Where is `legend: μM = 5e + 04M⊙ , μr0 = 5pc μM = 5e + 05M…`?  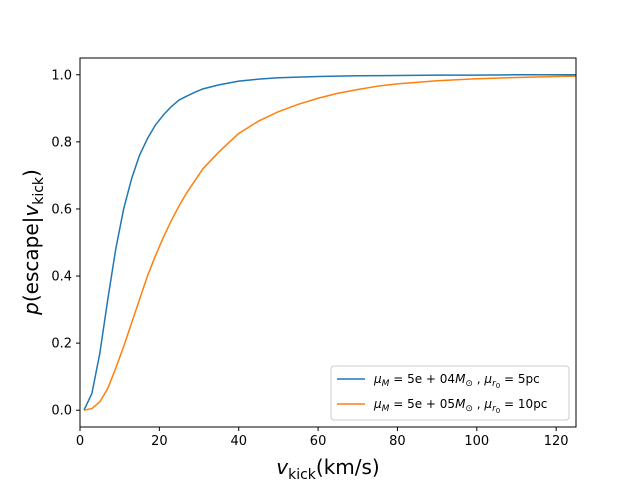
legend: μM = 5e + 04M⊙ , μr0 = 5pc μM = 5e + 05M… is located at coordinates (450, 393).